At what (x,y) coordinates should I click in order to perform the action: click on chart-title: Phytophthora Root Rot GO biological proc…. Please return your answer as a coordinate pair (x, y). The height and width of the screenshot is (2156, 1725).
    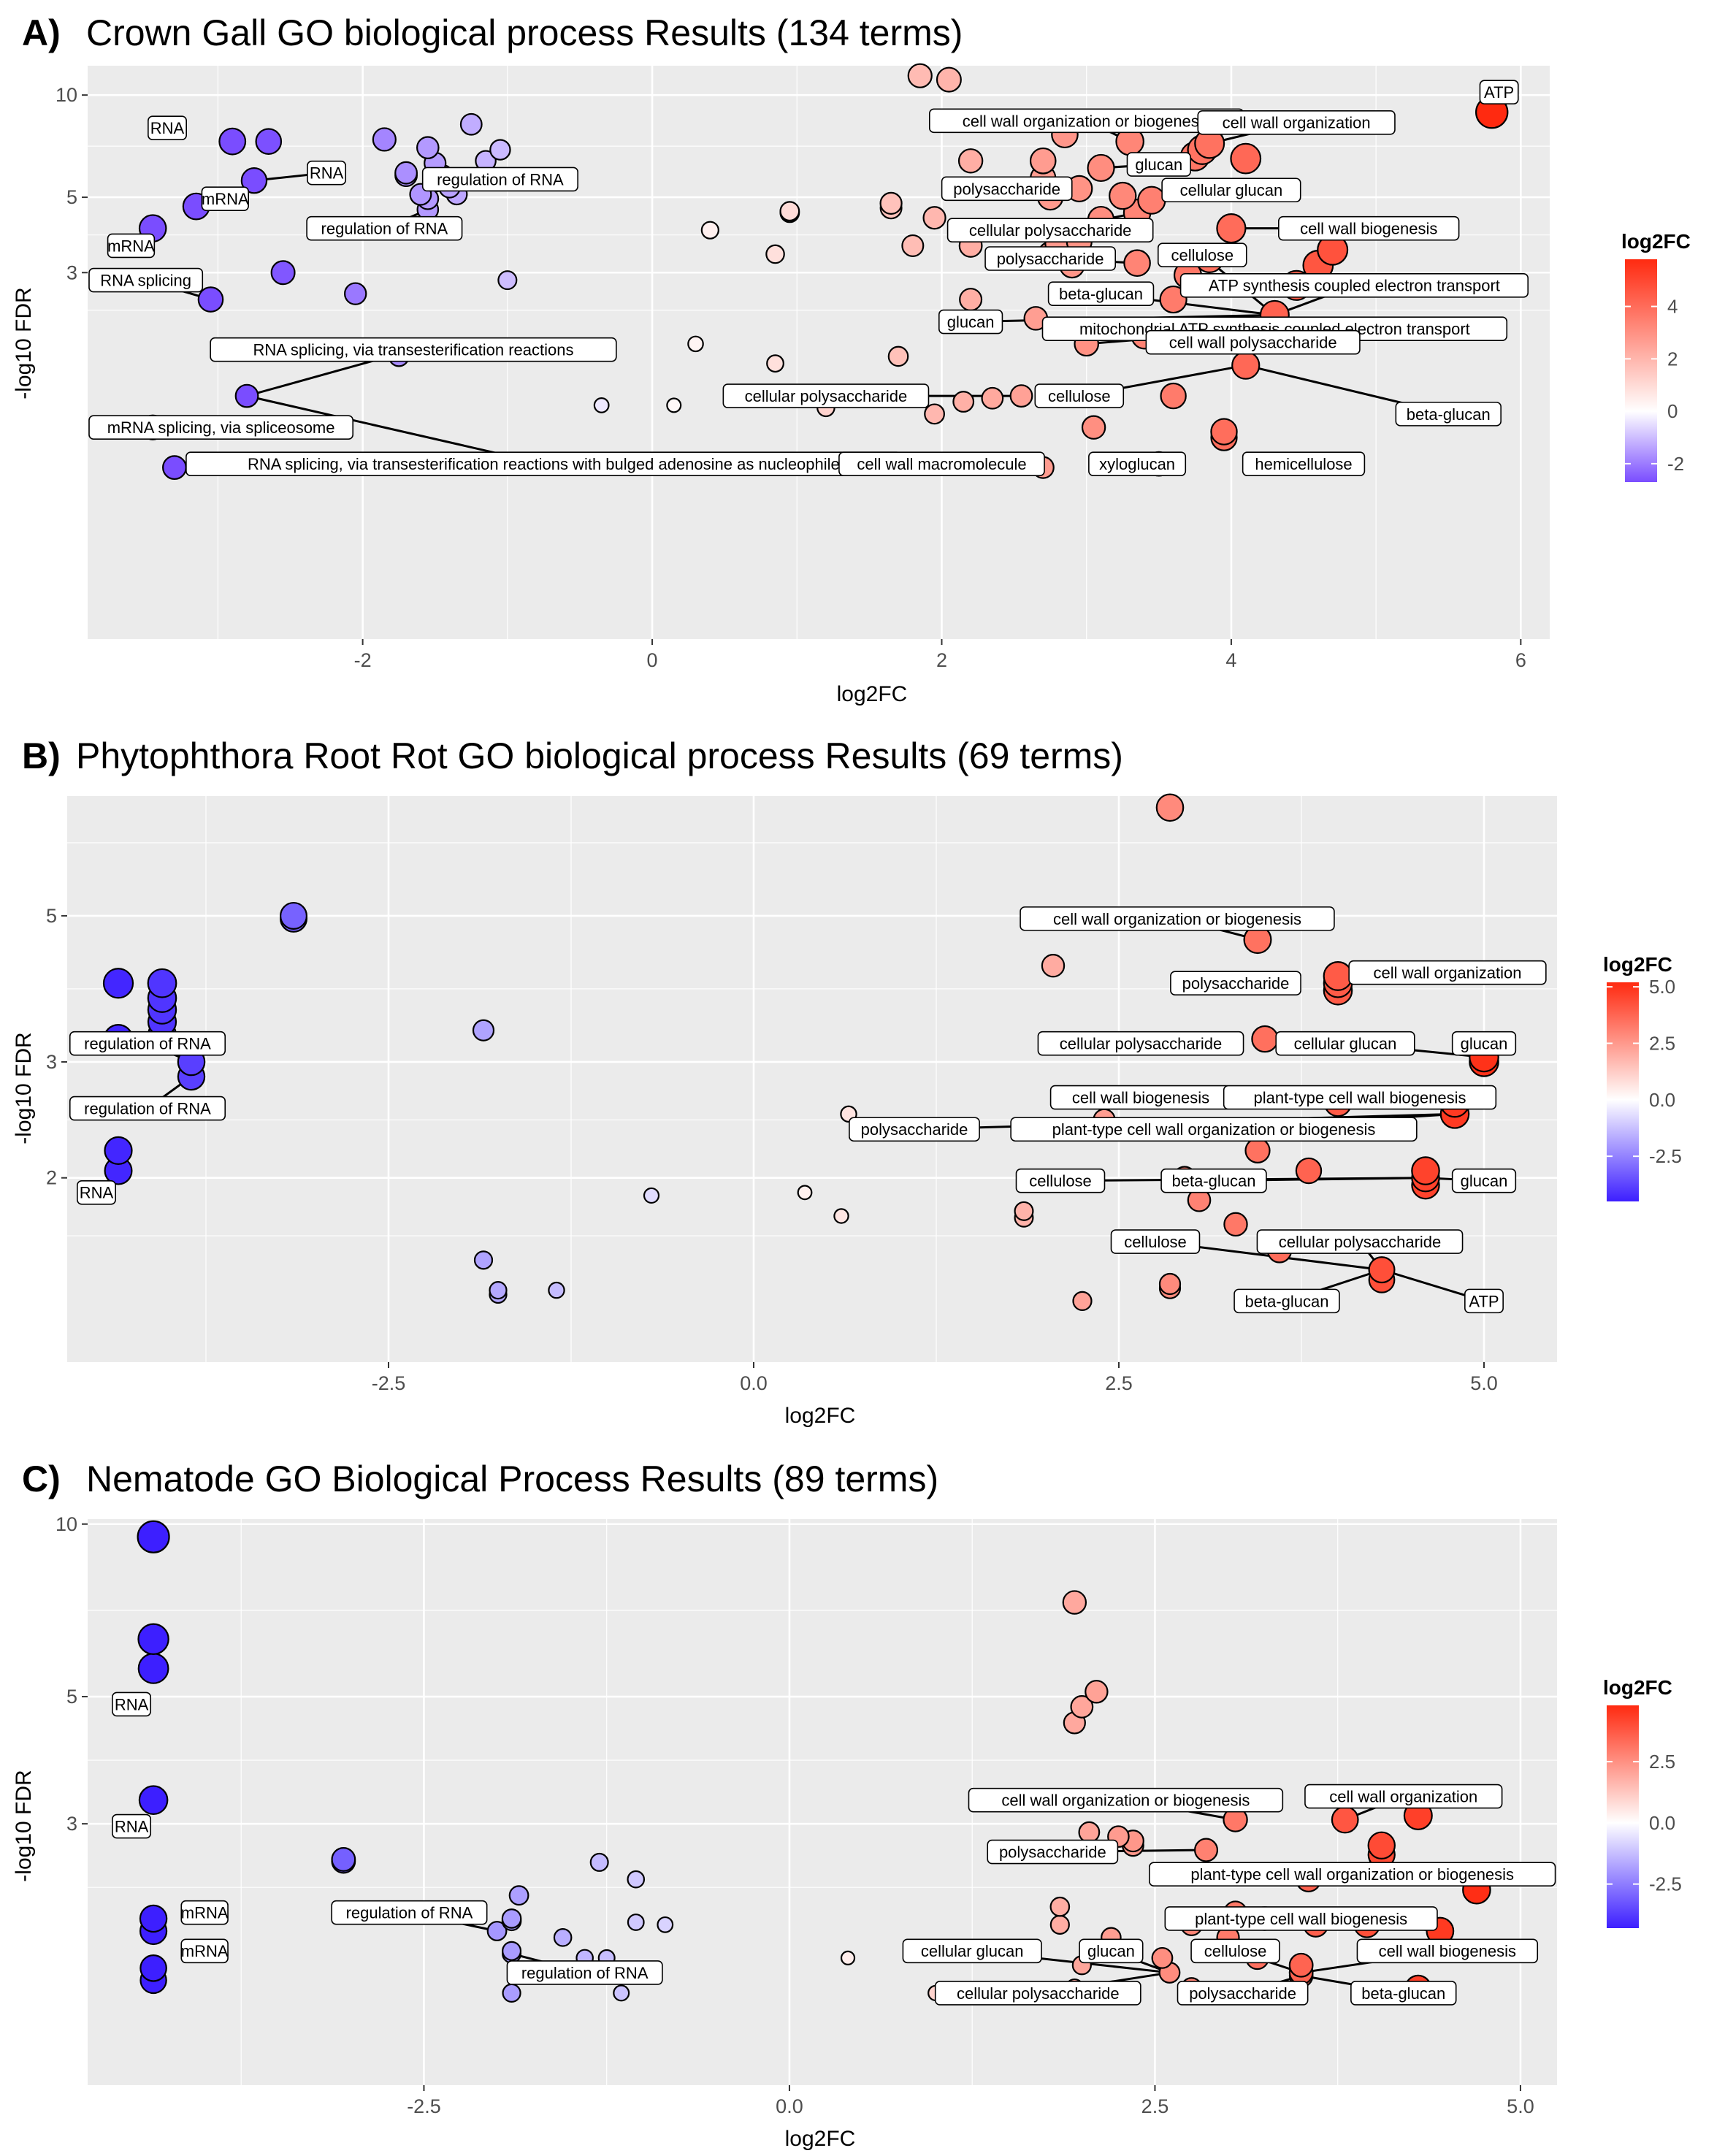
    Looking at the image, I should click on (599, 756).